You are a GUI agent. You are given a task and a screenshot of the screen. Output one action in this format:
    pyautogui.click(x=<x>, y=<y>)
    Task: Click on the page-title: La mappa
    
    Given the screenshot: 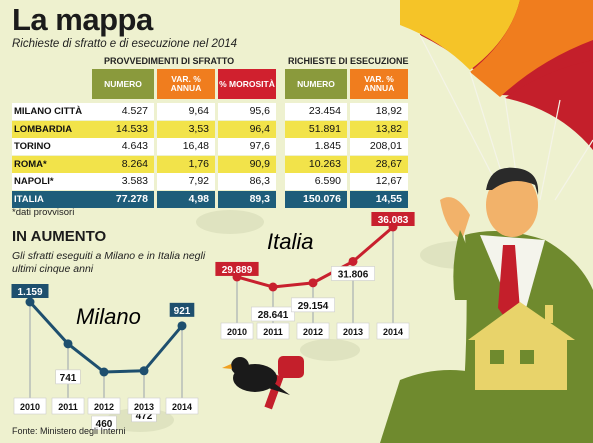 What is the action you would take?
    pyautogui.click(x=82, y=19)
    